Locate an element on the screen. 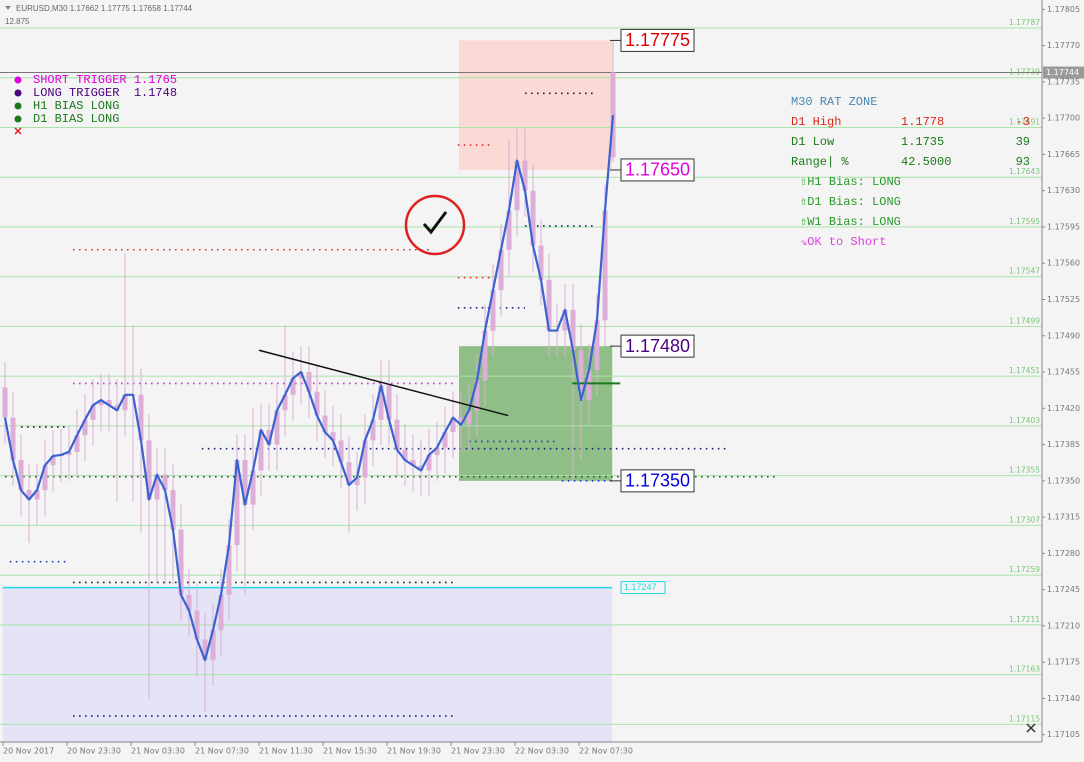 The width and height of the screenshot is (1084, 762). level-label: 1.17115 is located at coordinates (1024, 718).